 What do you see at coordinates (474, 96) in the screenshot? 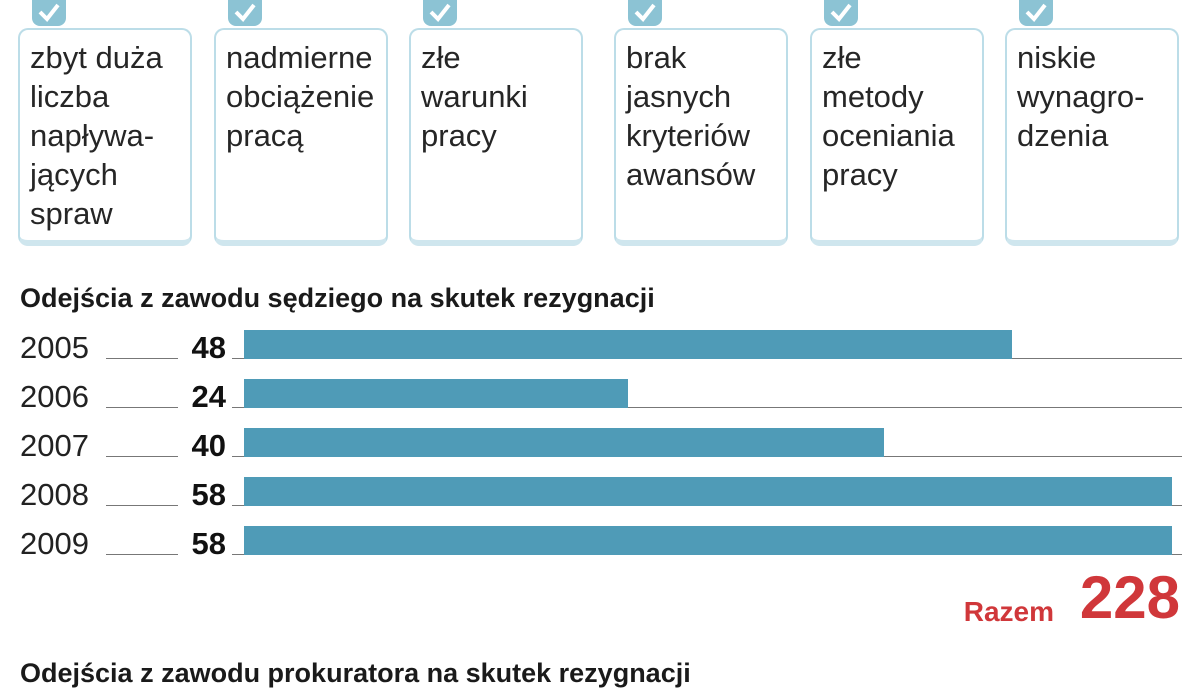
I see `reason-label: złe warunki pracy` at bounding box center [474, 96].